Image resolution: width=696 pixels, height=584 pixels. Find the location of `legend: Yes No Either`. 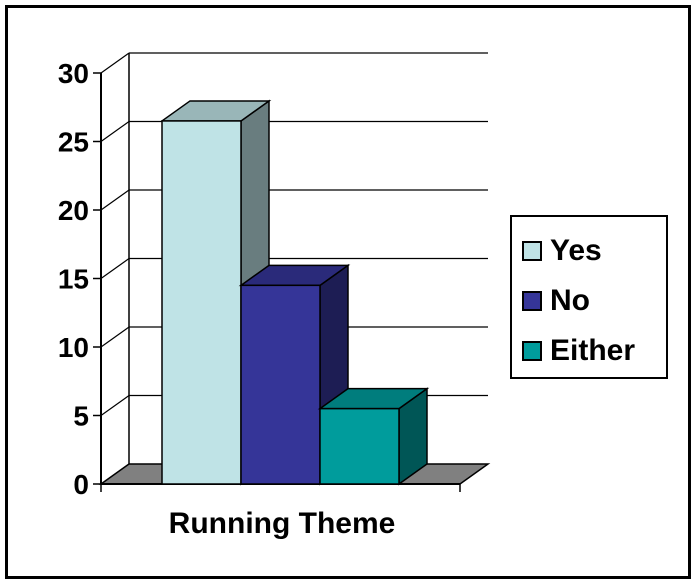

legend: Yes No Either is located at coordinates (589, 297).